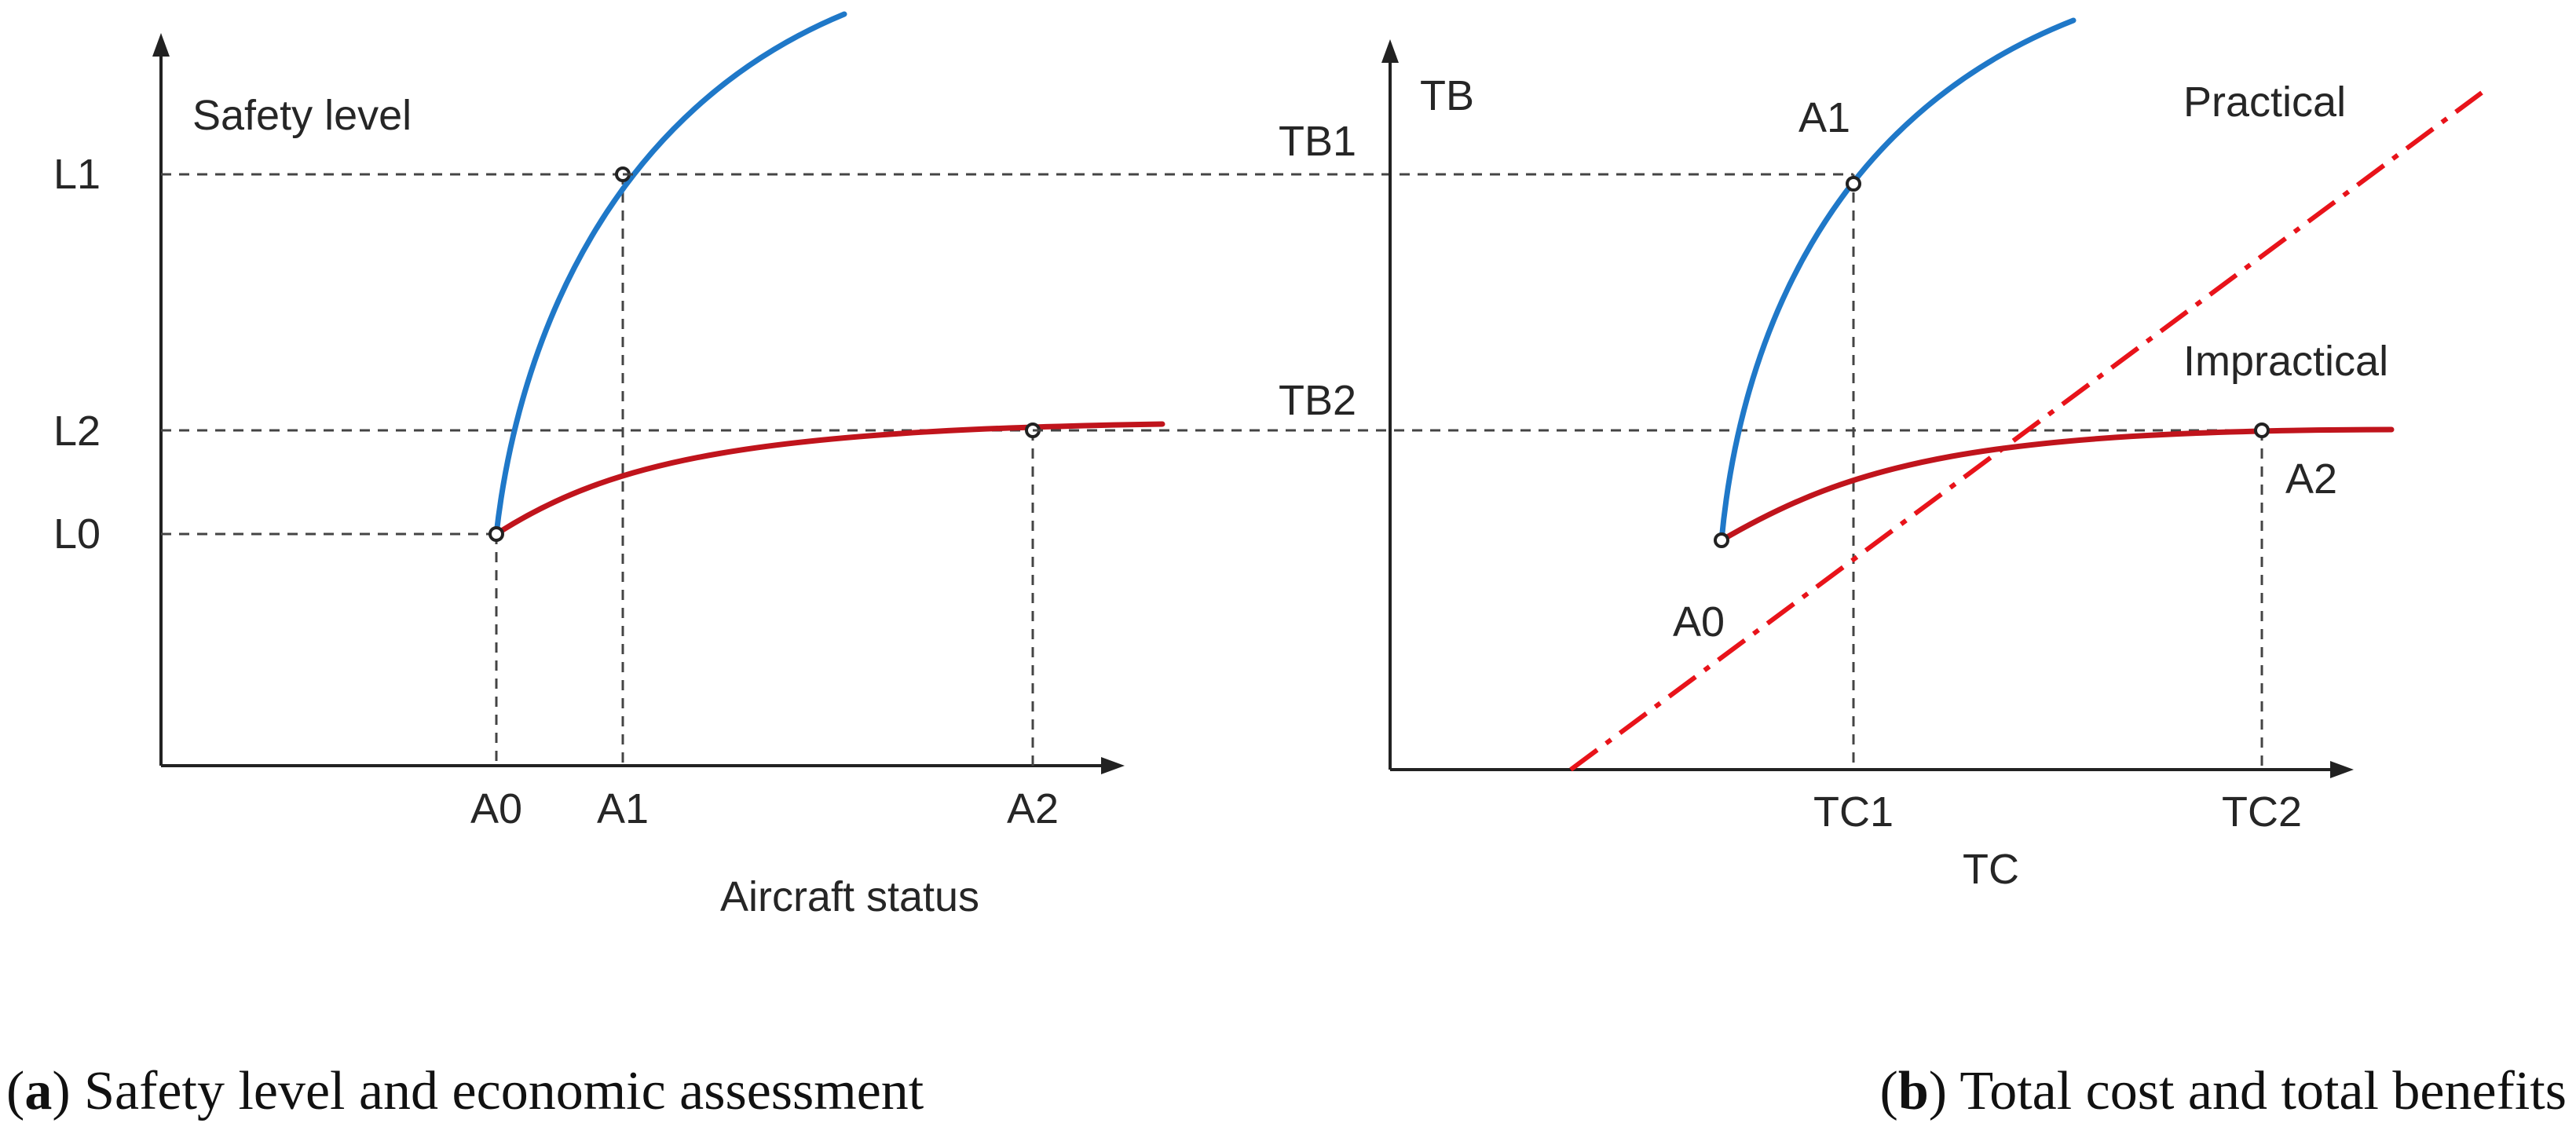  What do you see at coordinates (1317, 401) in the screenshot?
I see `panel-b-tick-tb2: TB2` at bounding box center [1317, 401].